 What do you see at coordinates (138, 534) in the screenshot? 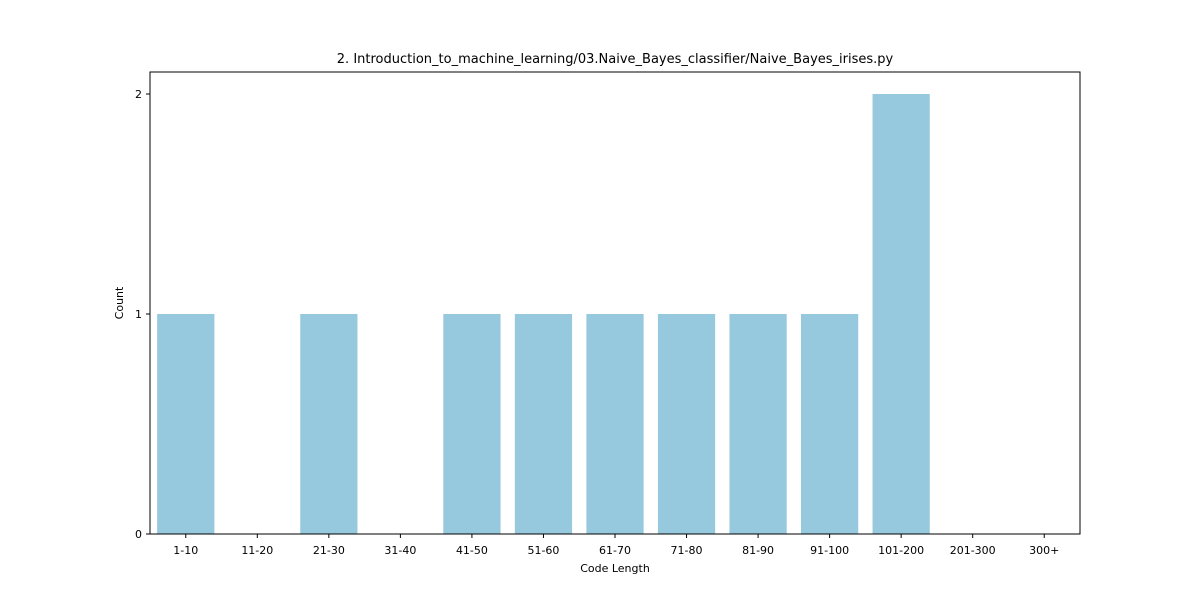
I see `y-tick-label: 0` at bounding box center [138, 534].